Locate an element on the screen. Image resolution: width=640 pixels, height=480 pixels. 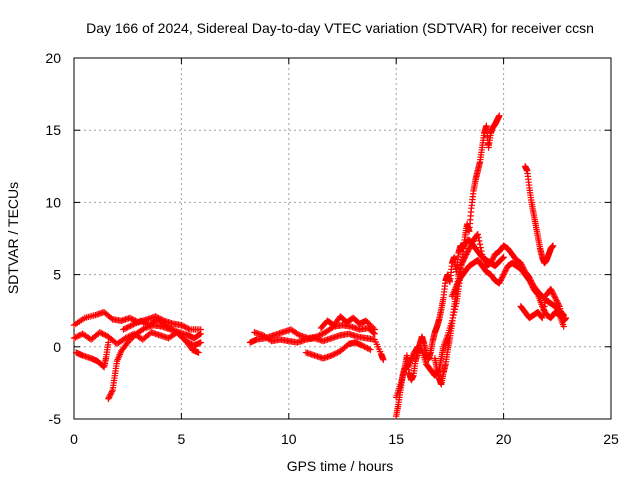
y-tick-label: 10 is located at coordinates (53, 202).